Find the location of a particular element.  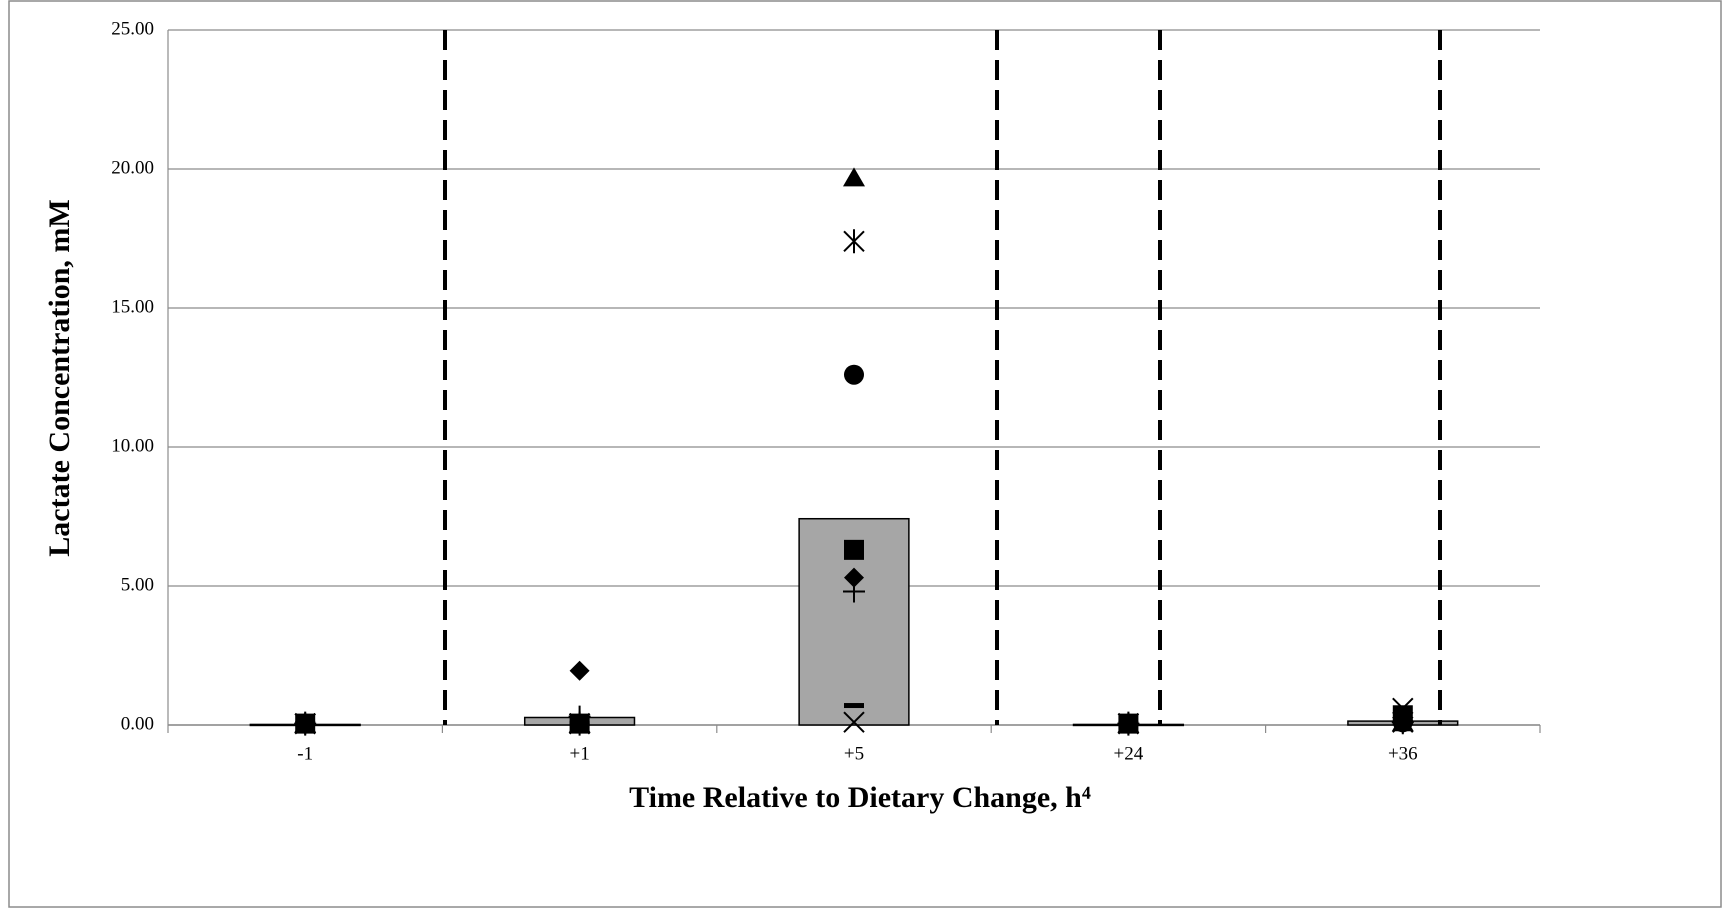

marker-plus is located at coordinates (854, 591).